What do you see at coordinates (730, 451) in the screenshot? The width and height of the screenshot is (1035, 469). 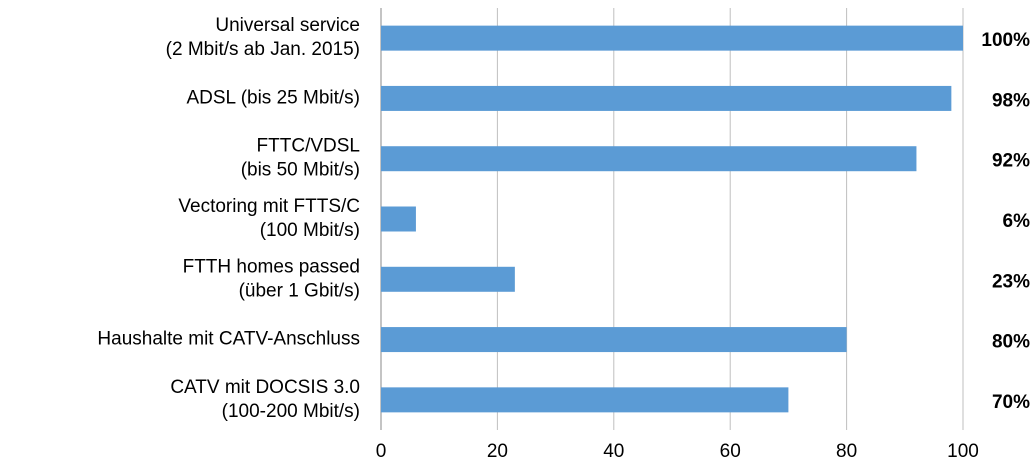 I see `x-tick-label: 60` at bounding box center [730, 451].